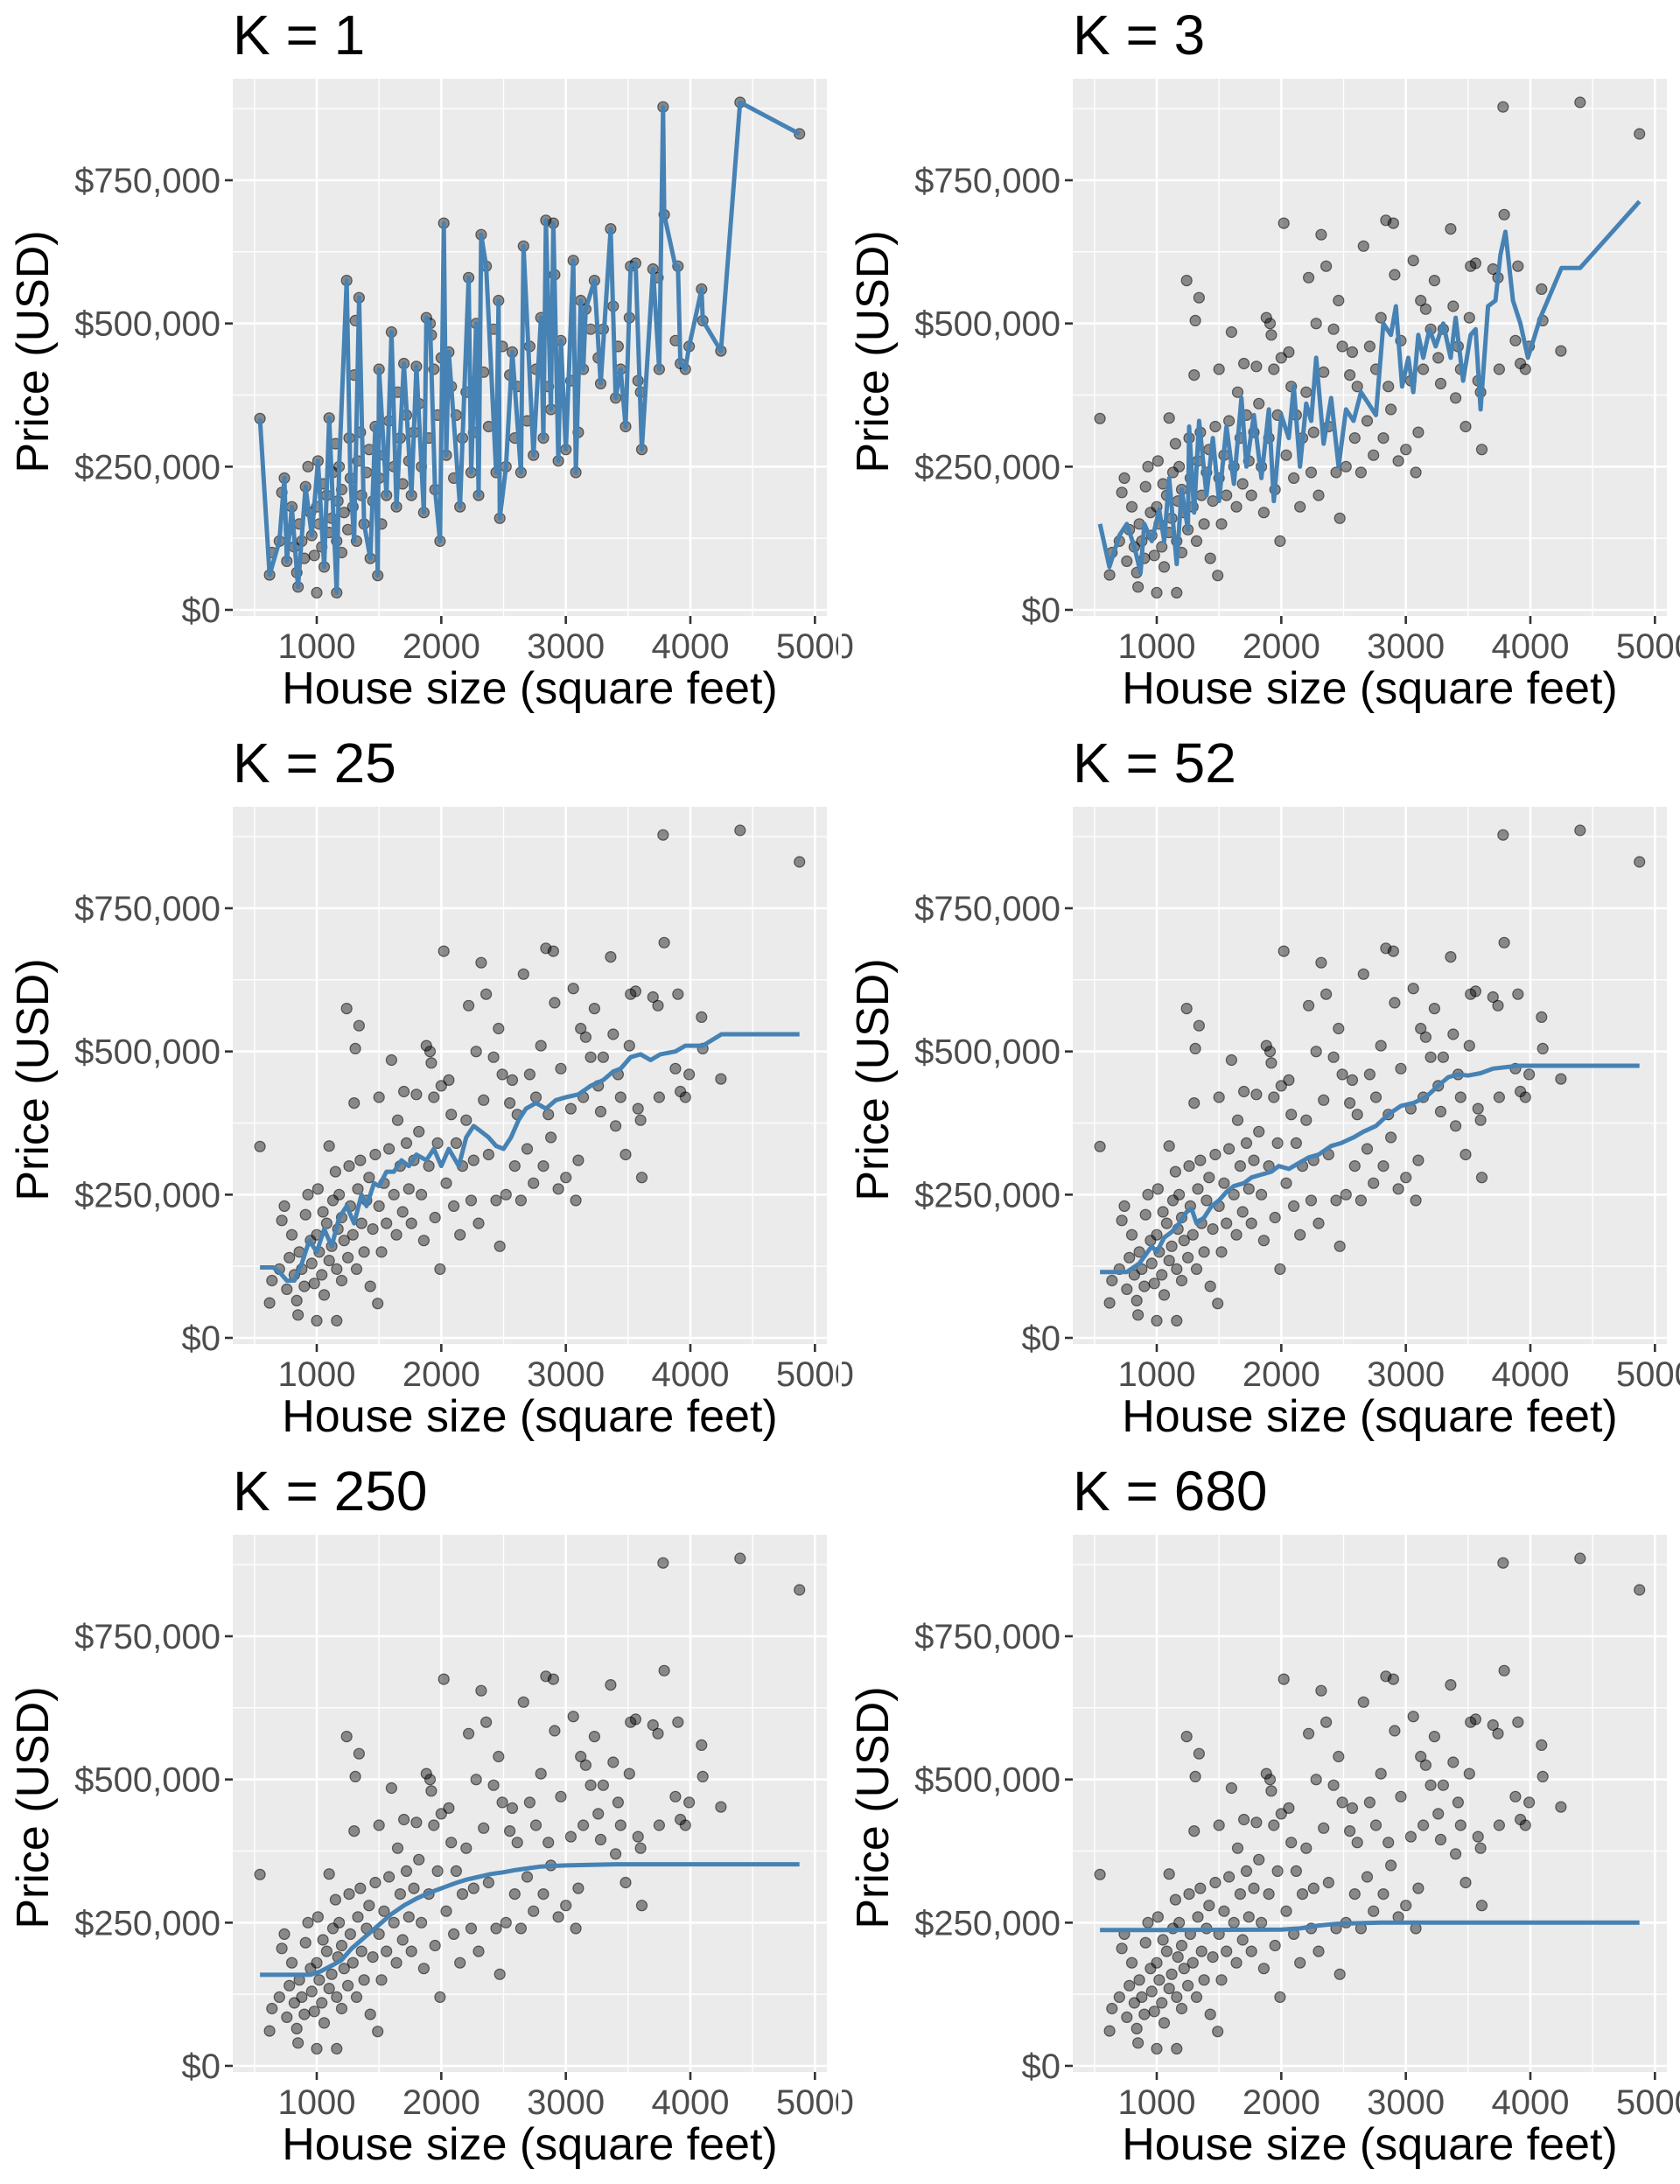 Image resolution: width=1680 pixels, height=2184 pixels. I want to click on panel-title: K = 1, so click(299, 35).